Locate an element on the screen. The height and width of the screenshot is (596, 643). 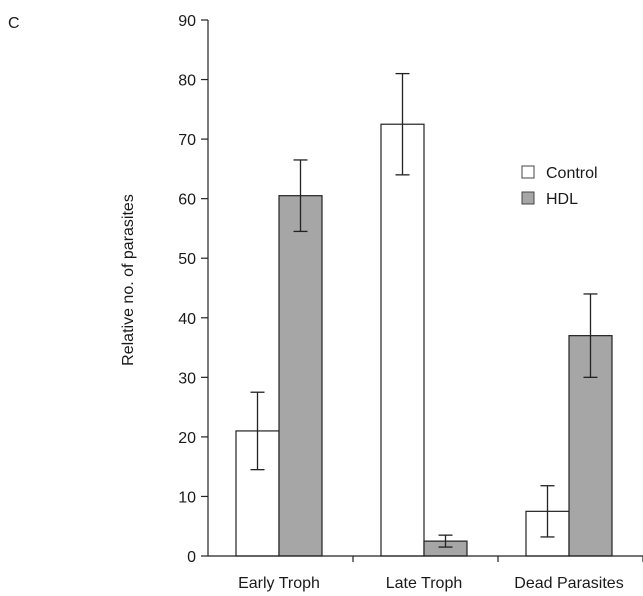
y-tick-label: 20 is located at coordinates (187, 438).